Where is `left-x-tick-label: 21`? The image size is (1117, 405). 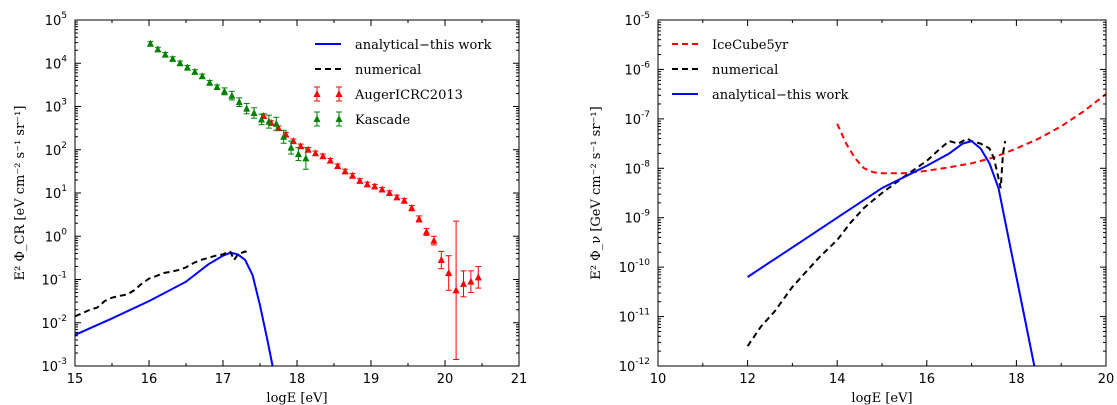 left-x-tick-label: 21 is located at coordinates (519, 379).